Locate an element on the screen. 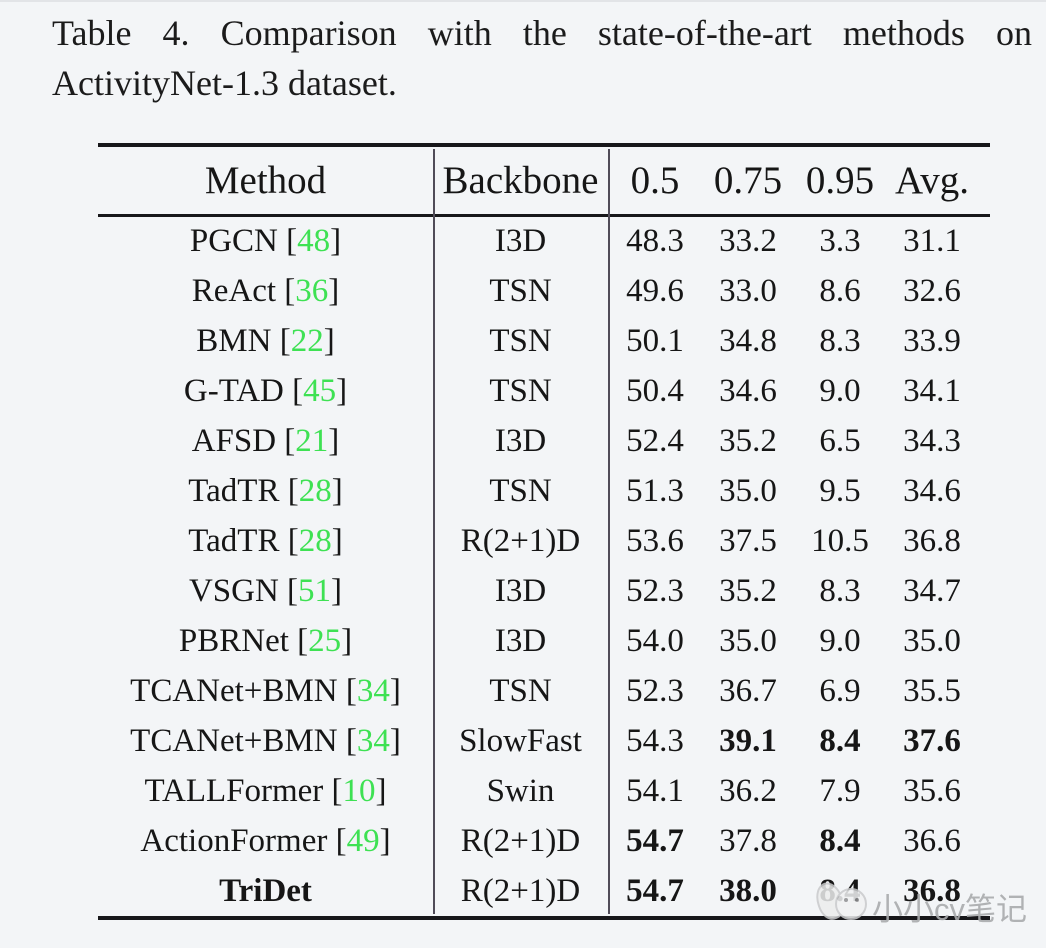  metric-value: 37.8 is located at coordinates (748, 840).